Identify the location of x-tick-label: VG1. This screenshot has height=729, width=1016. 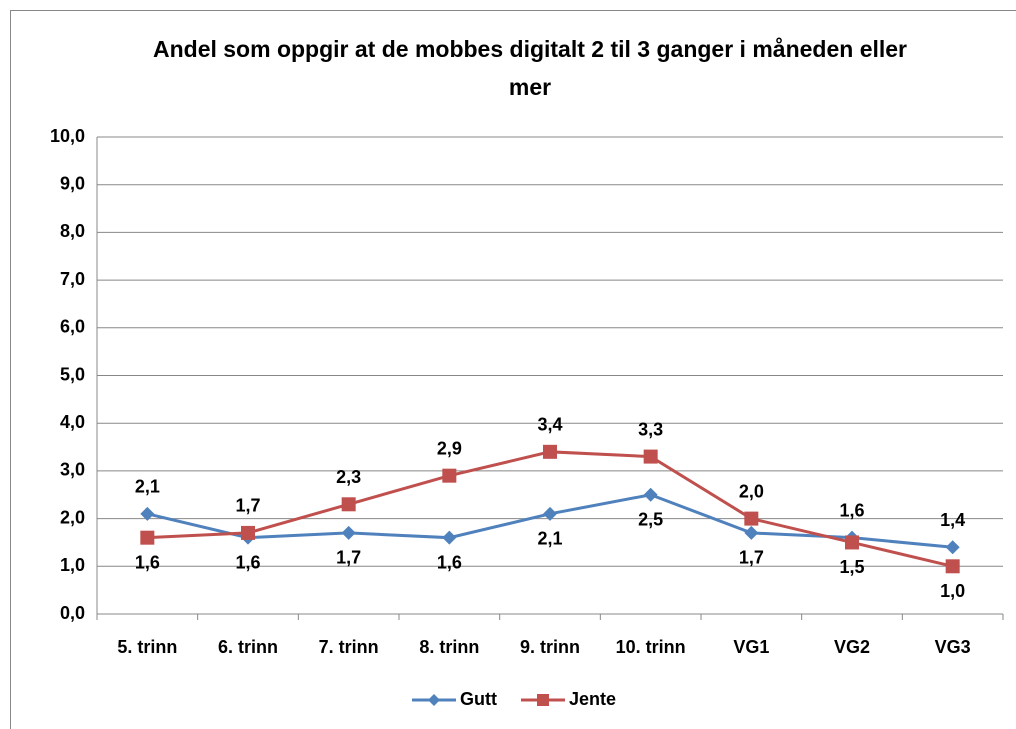
(751, 647).